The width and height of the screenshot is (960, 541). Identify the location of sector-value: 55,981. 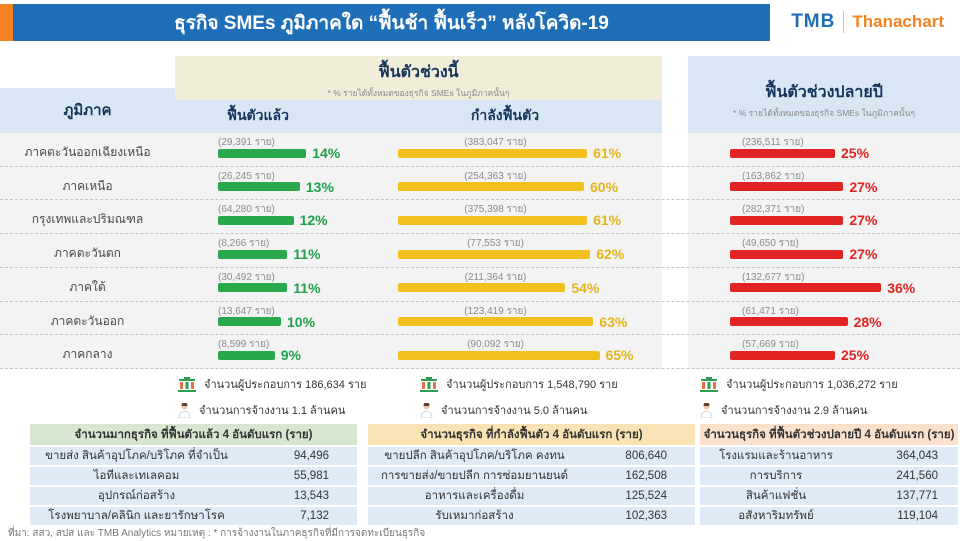
(311, 476).